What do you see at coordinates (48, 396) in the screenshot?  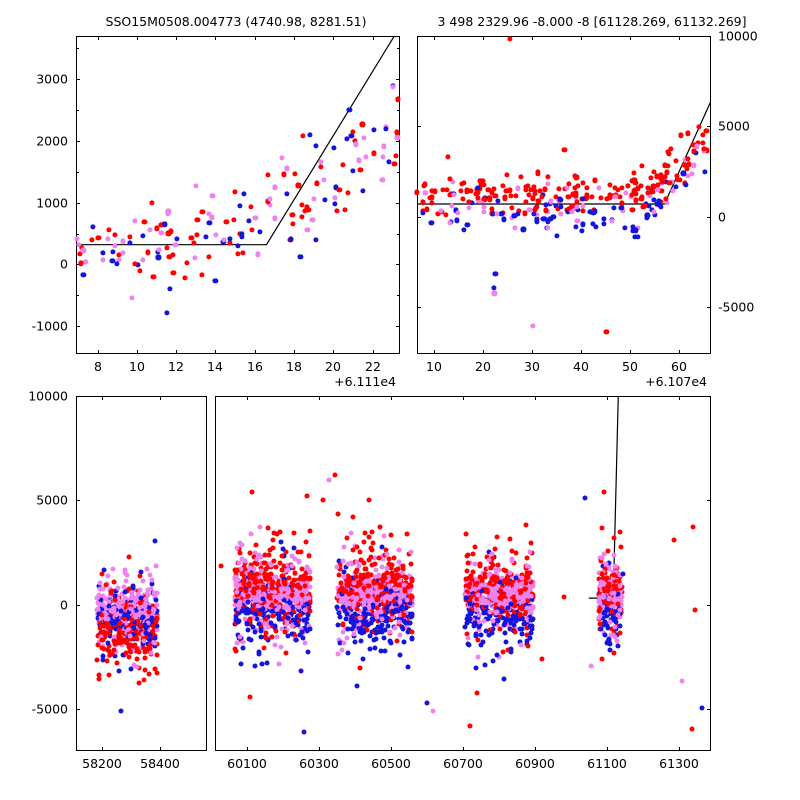 I see `axis-tick-label: 10000` at bounding box center [48, 396].